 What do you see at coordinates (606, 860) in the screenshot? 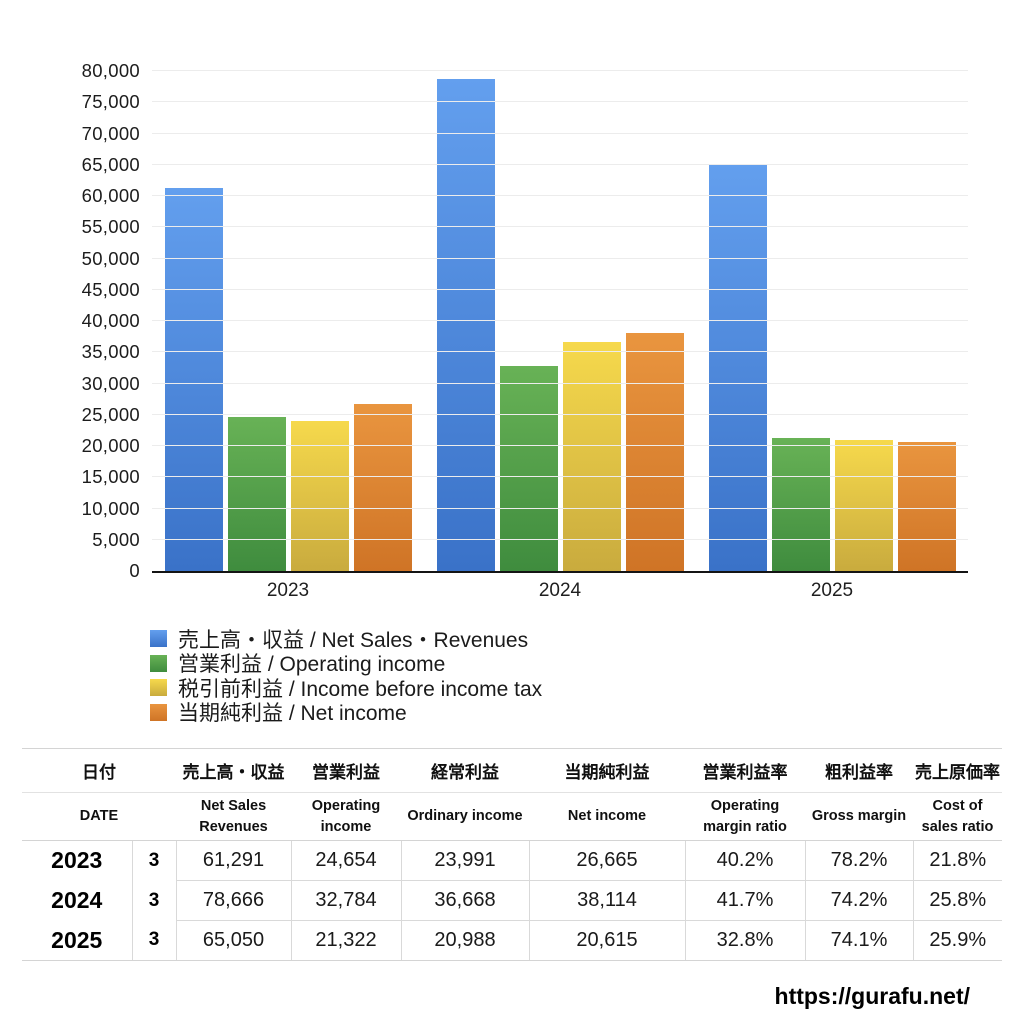
I see `value-cell: 26,665` at bounding box center [606, 860].